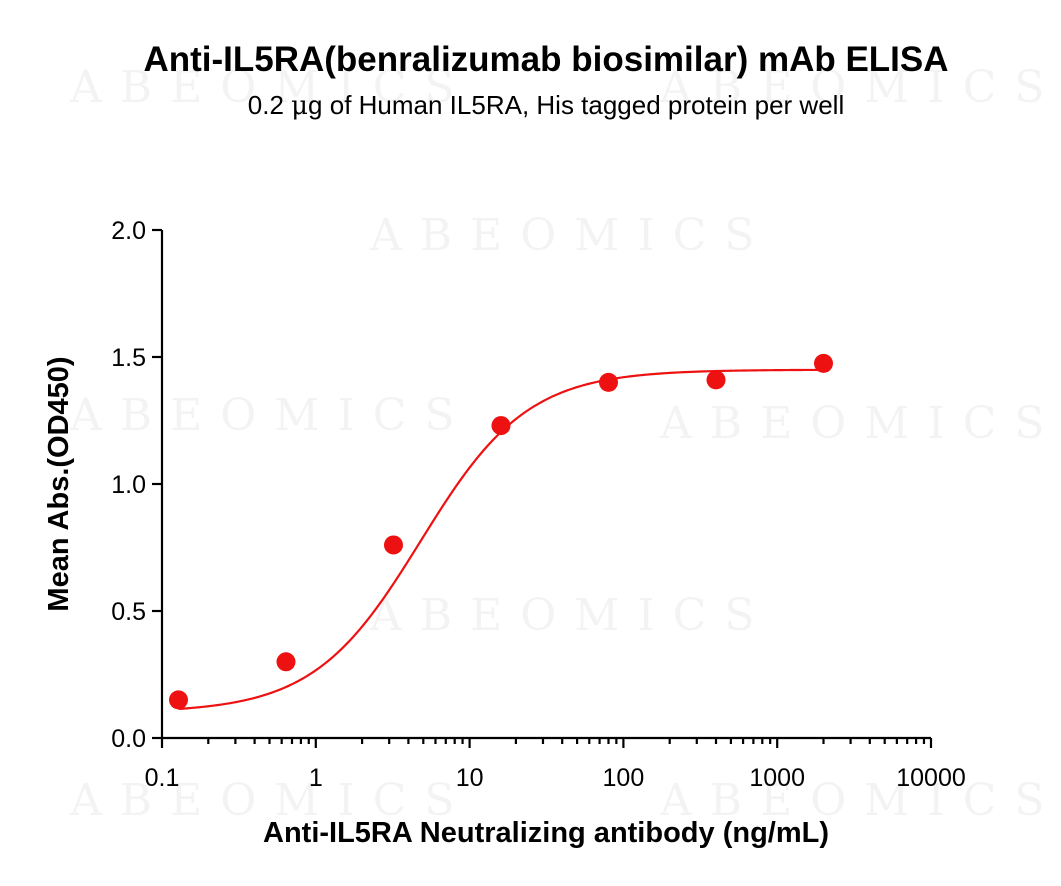 The width and height of the screenshot is (1061, 886). Describe the element at coordinates (128, 485) in the screenshot. I see `y-tick-label: 1.0` at that location.